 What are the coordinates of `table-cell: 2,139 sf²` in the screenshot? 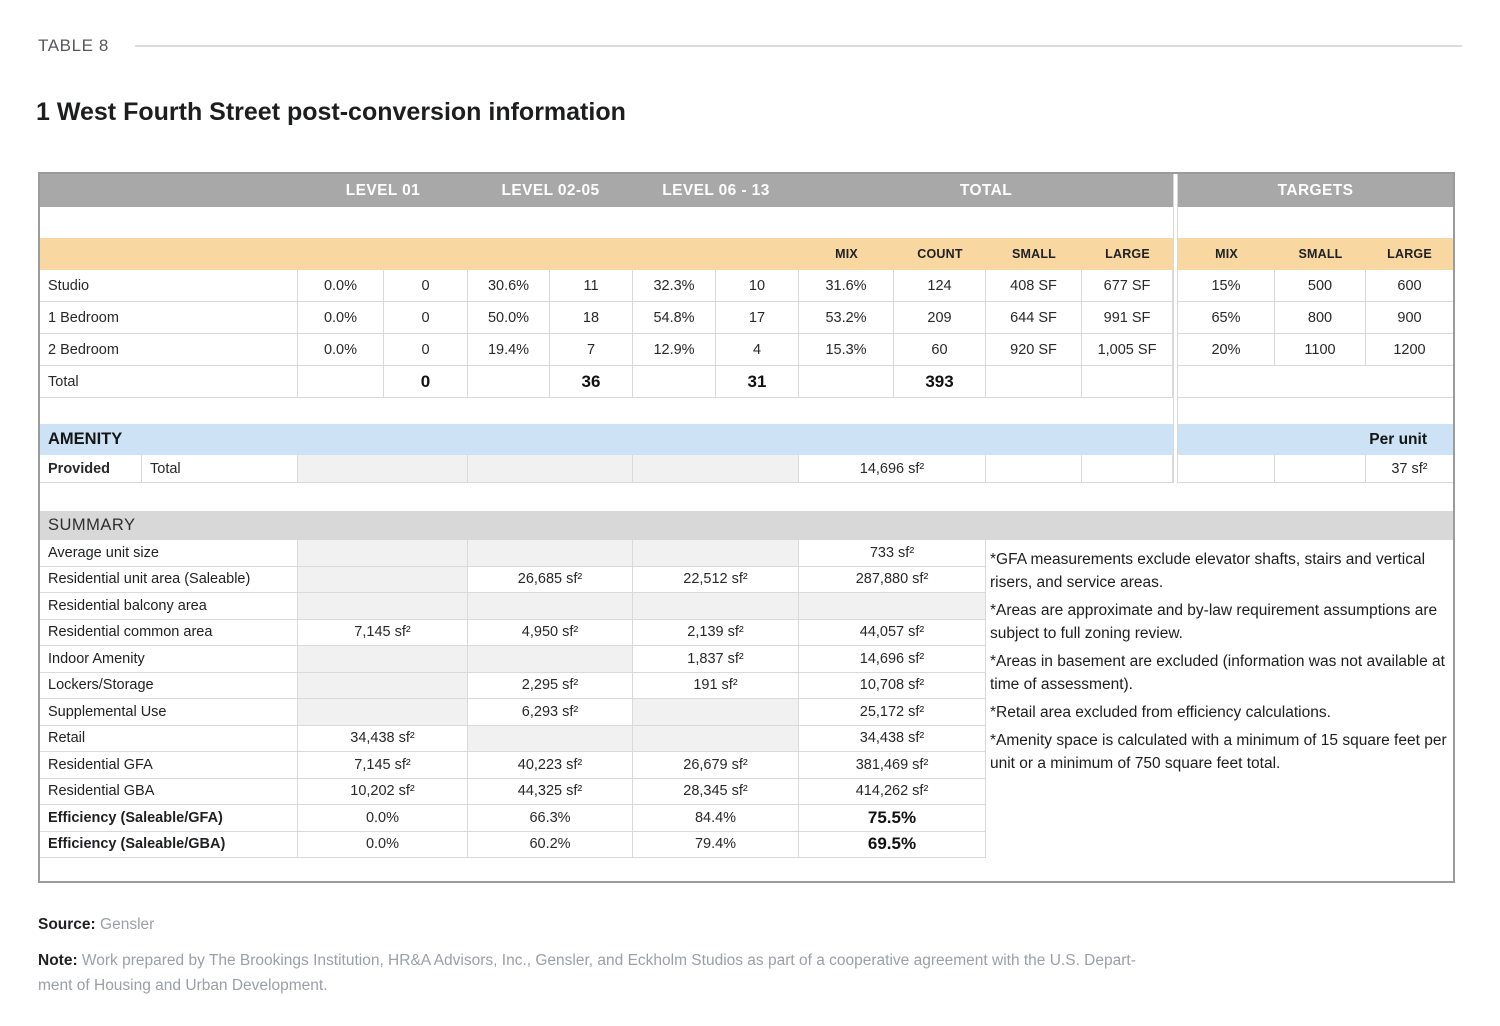 It's located at (716, 632).